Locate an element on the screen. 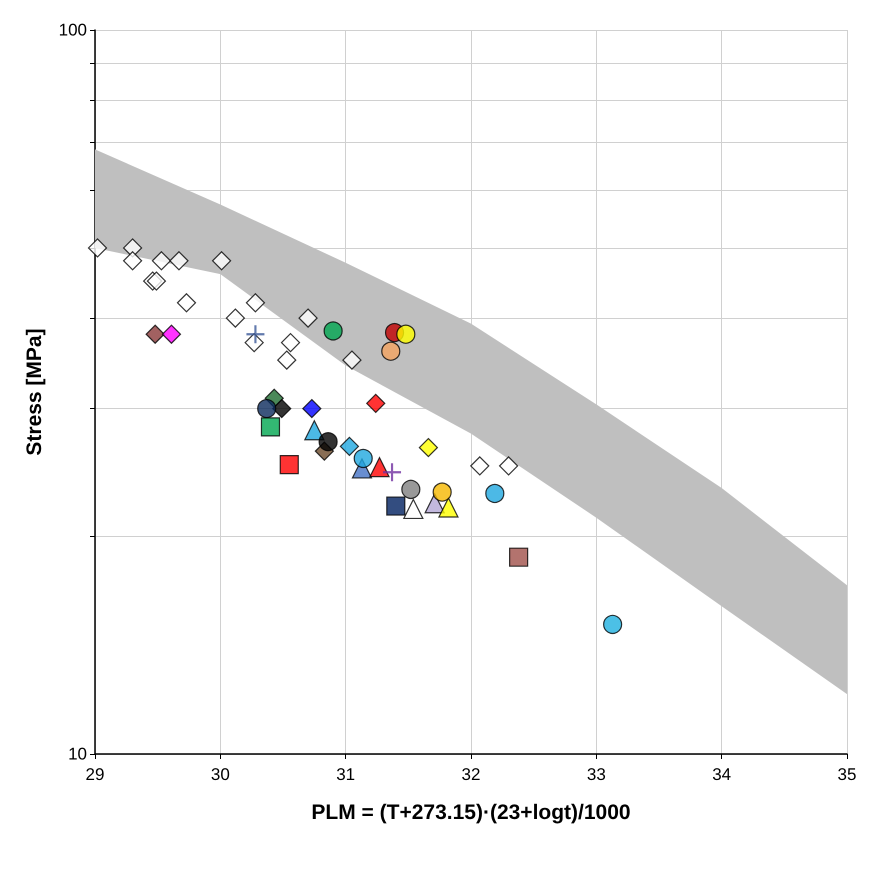 Image resolution: width=877 pixels, height=870 pixels. x-tick-label: 29 is located at coordinates (95, 774).